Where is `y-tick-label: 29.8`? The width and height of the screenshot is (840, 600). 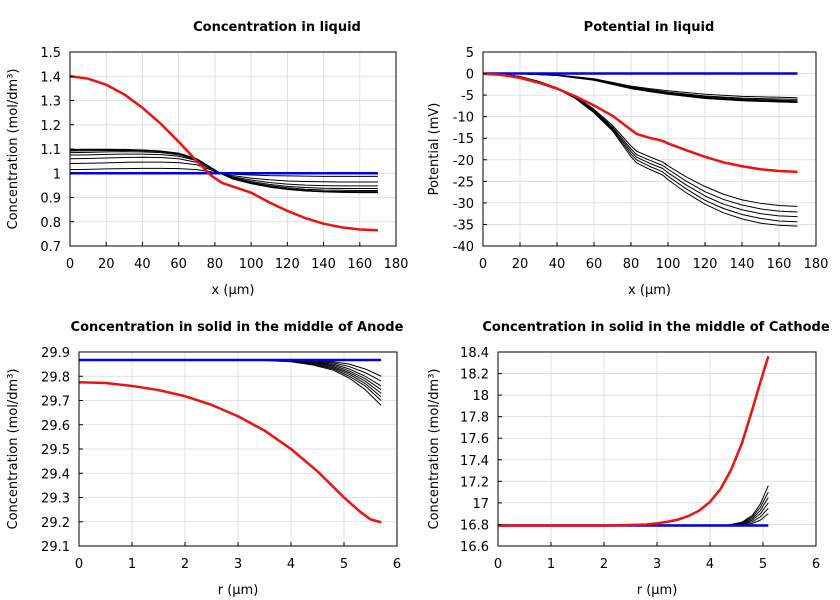
y-tick-label: 29.8 is located at coordinates (55, 377).